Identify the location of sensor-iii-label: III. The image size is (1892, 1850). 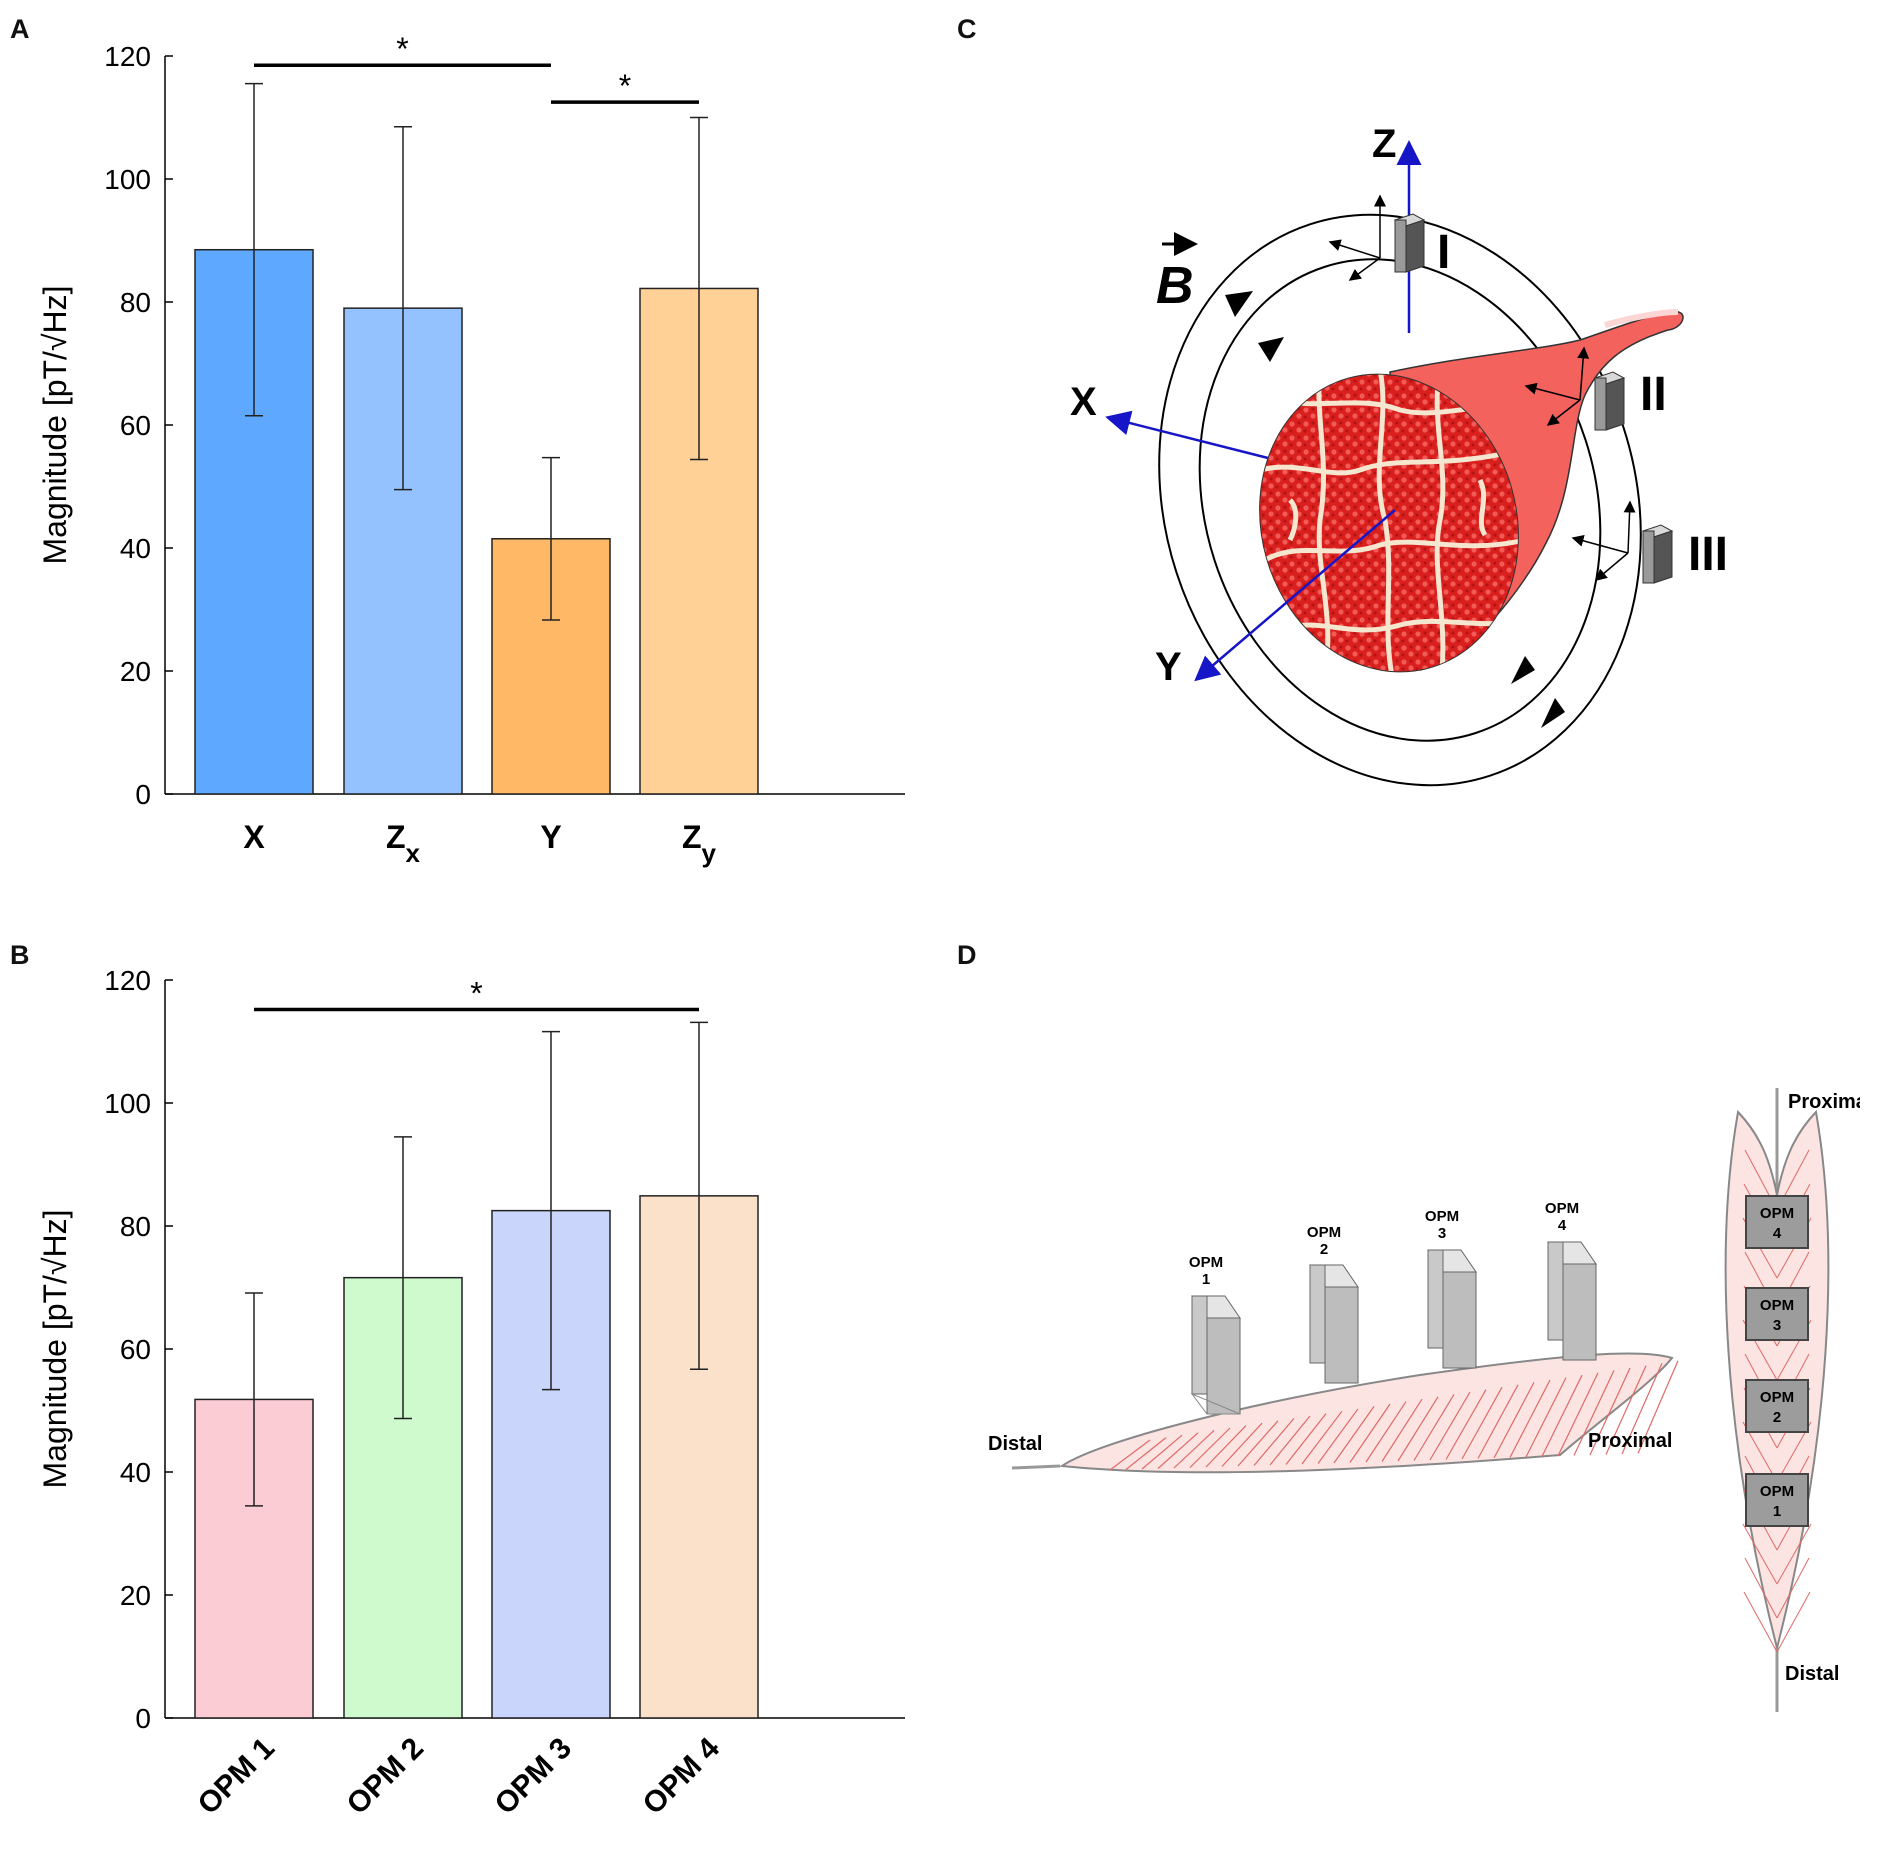
(1708, 554).